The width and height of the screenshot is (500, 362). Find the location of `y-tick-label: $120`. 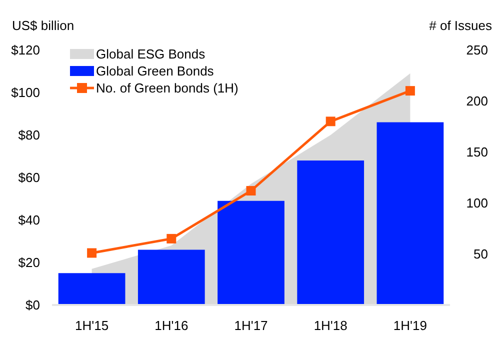

y-tick-label: $120 is located at coordinates (25, 50).